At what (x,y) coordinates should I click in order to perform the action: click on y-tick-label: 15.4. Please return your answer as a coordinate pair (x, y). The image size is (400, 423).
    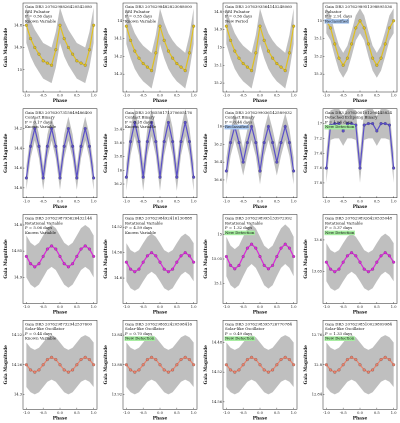
    Looking at the image, I should click on (118, 129).